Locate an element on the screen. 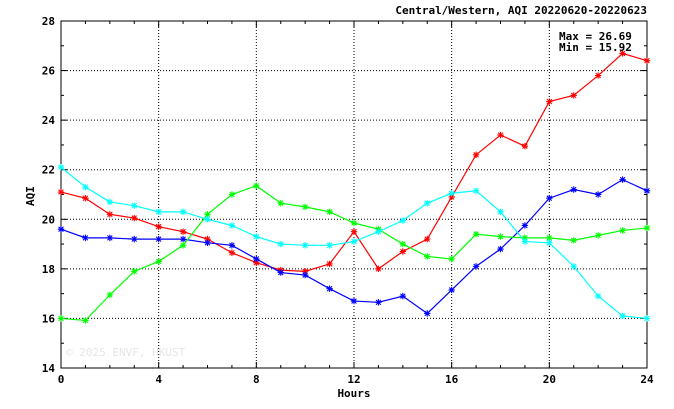  y-tick-label: 14 is located at coordinates (49, 368).